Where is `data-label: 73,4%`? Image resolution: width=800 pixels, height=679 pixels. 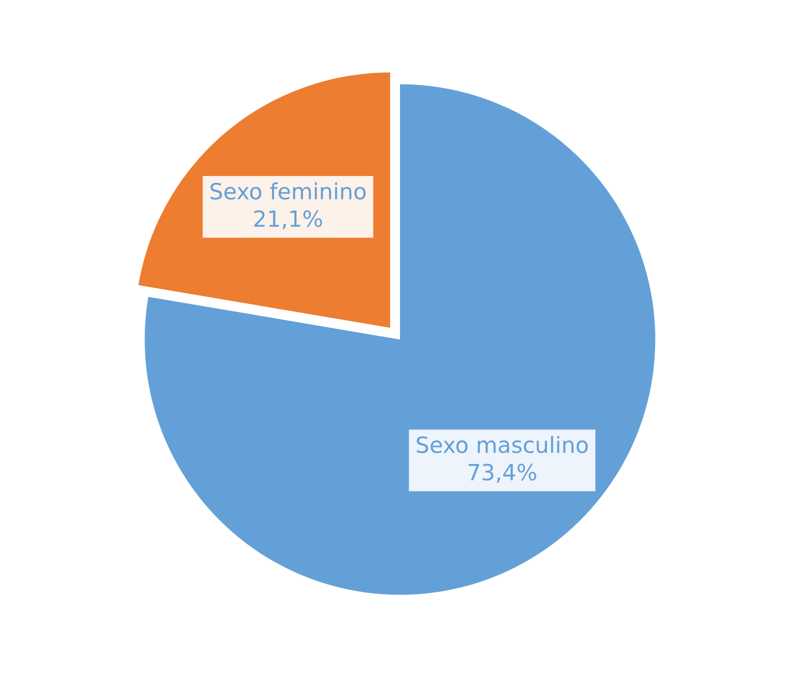 data-label: 73,4% is located at coordinates (502, 473).